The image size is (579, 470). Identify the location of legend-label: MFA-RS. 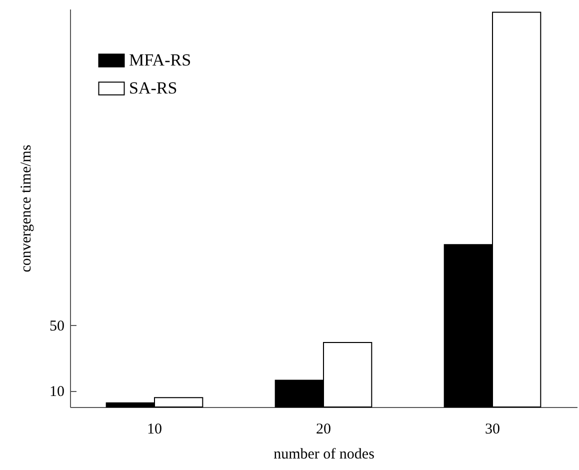
(160, 60).